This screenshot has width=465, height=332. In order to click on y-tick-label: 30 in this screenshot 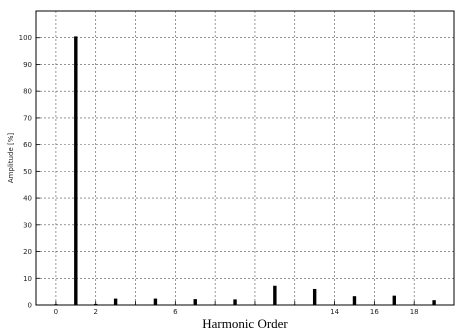, I will do `click(27, 225)`.